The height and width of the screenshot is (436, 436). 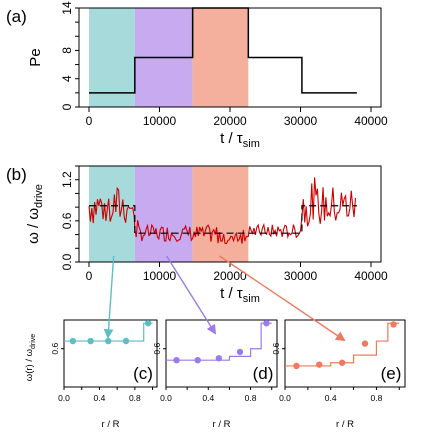 What do you see at coordinates (16, 174) in the screenshot?
I see `panel-label: (b)` at bounding box center [16, 174].